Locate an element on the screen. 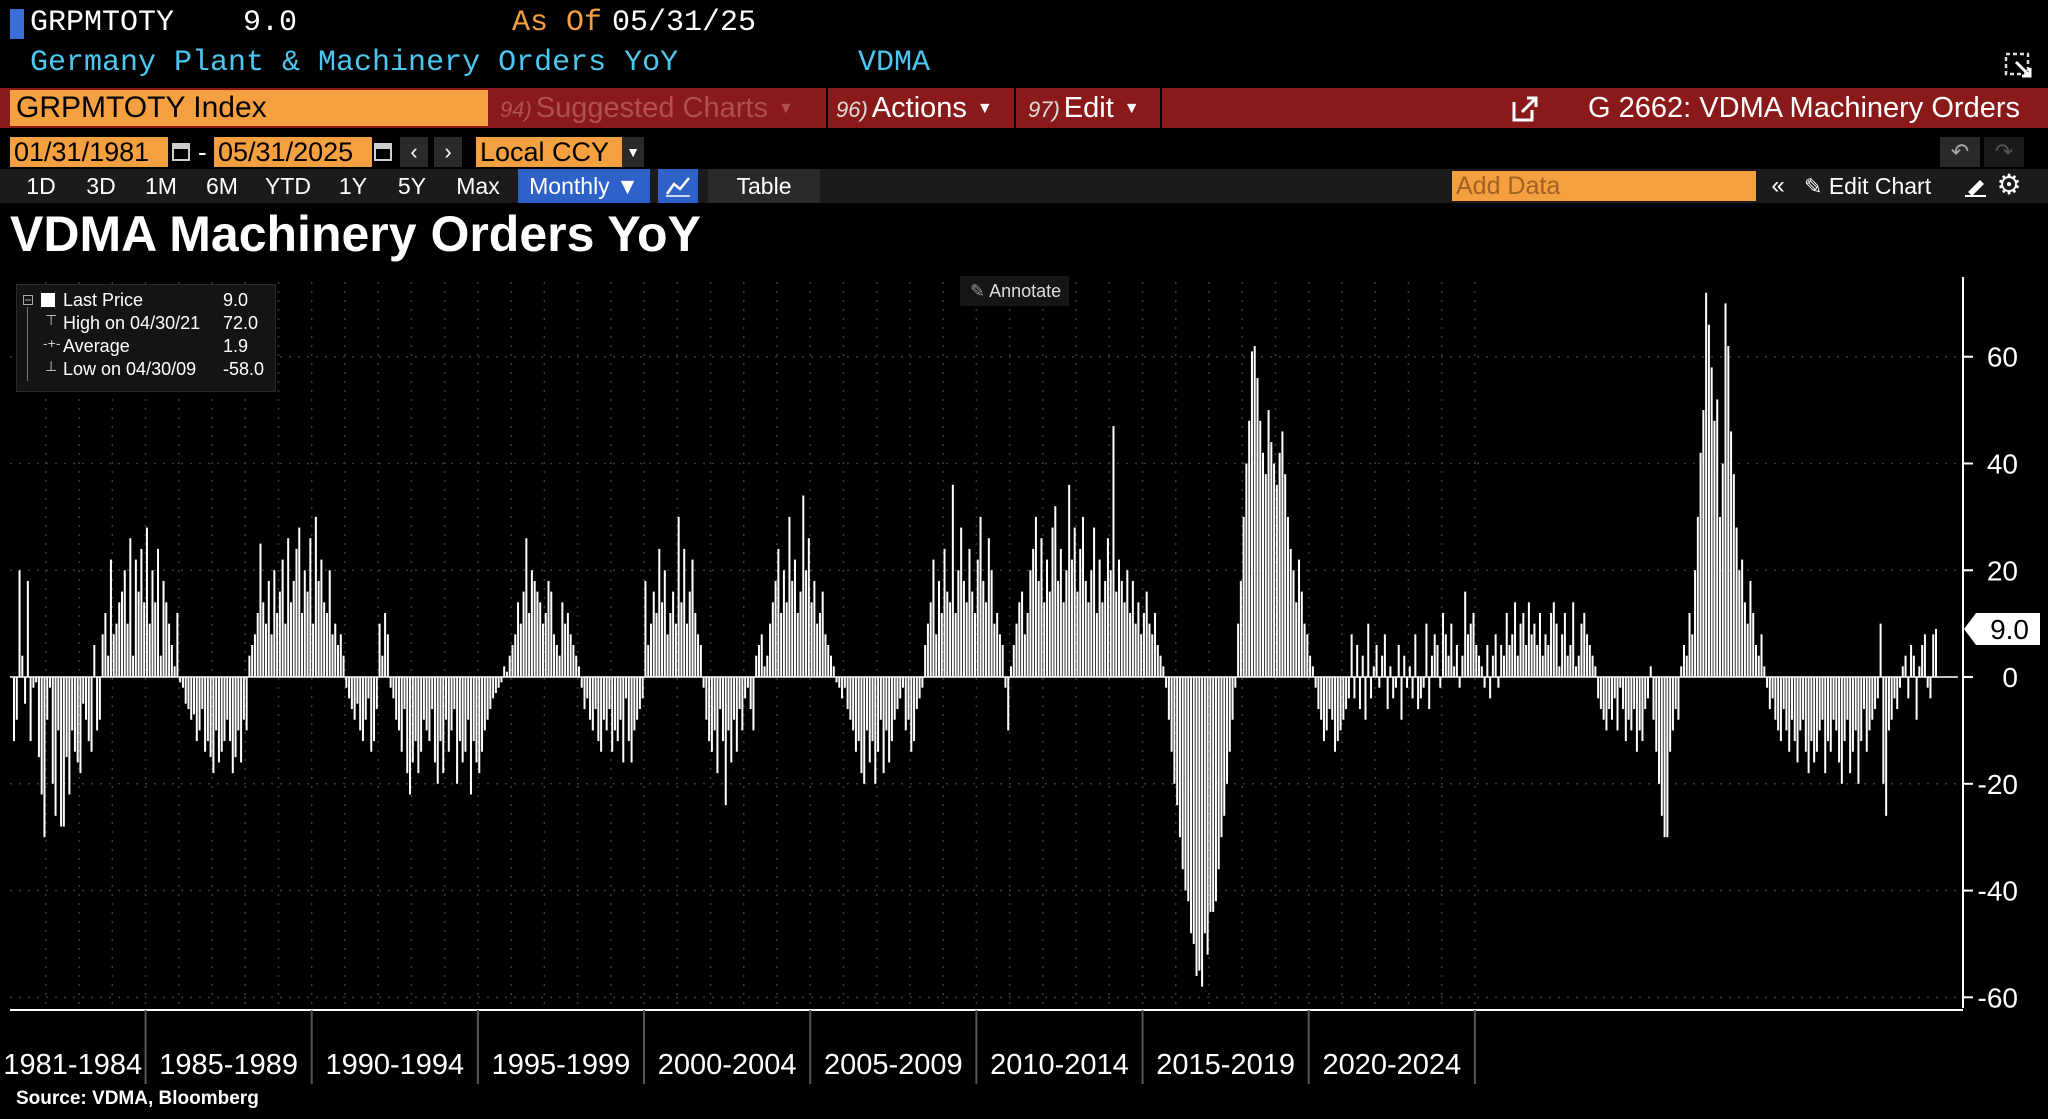 This screenshot has width=2048, height=1119. popout-icon is located at coordinates (2019, 65).